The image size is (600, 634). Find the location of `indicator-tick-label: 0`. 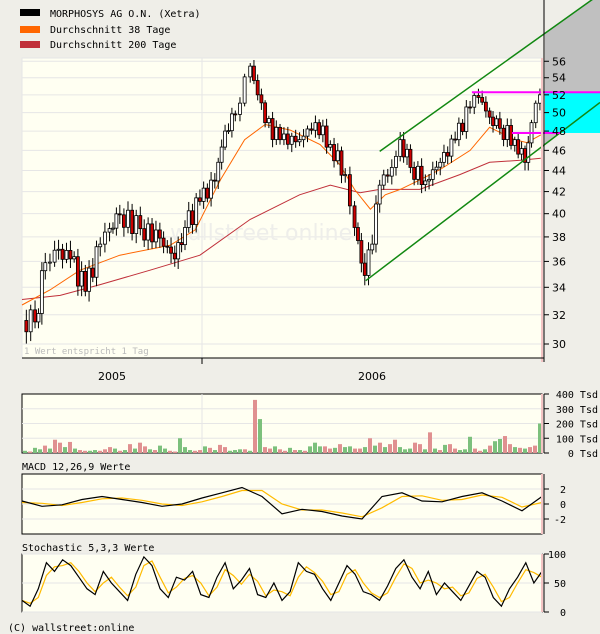

indicator-tick-label: 0 is located at coordinates (563, 505).